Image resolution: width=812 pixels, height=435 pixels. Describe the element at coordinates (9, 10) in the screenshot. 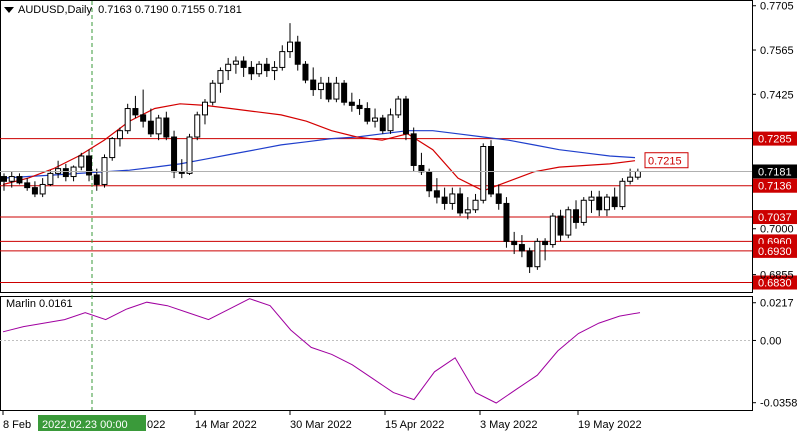

I see `collapse-triangle-icon` at that location.